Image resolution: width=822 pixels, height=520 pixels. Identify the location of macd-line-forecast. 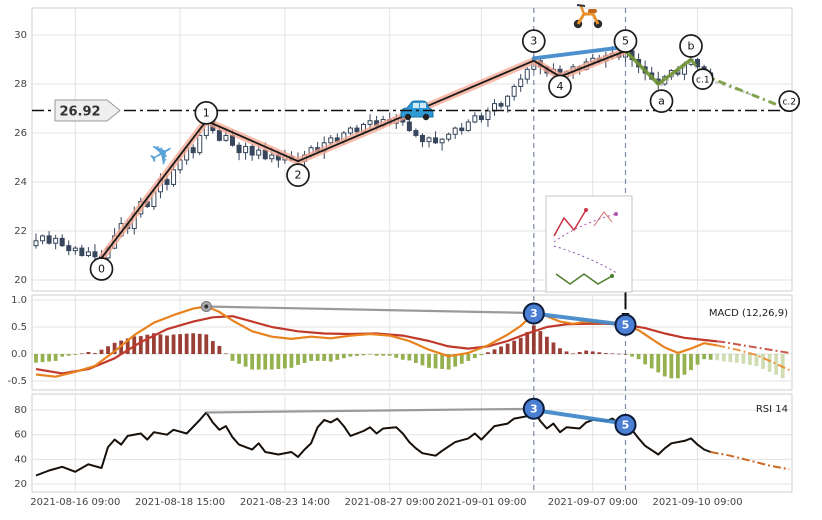
(753, 358).